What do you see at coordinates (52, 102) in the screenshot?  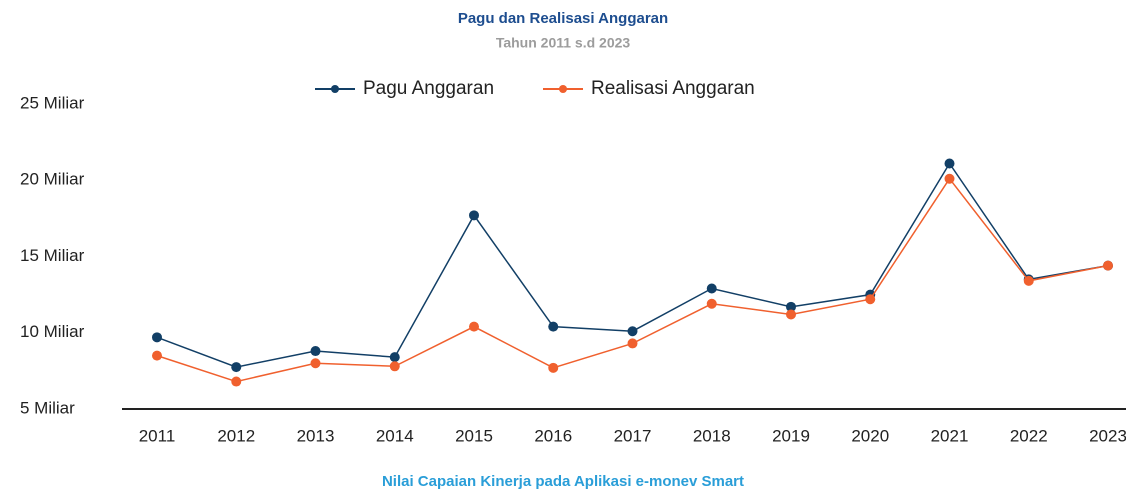 I see `y-tick-label: 25 Miliar` at bounding box center [52, 102].